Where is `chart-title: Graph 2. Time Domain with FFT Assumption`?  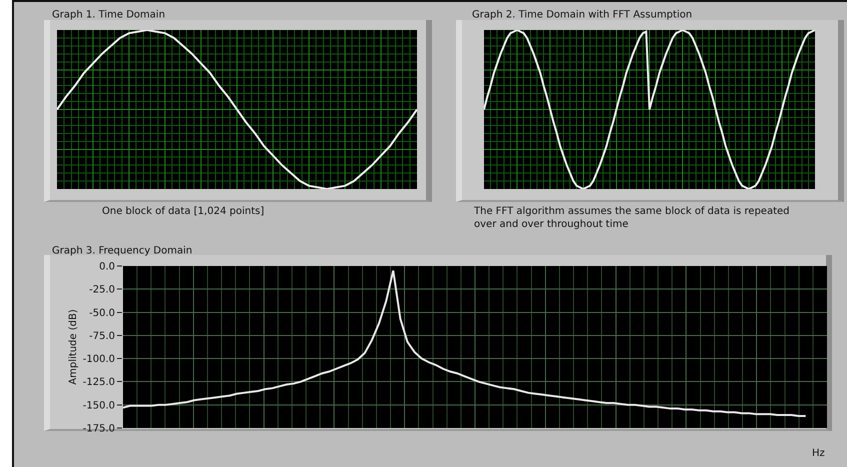
chart-title: Graph 2. Time Domain with FFT Assumption is located at coordinates (582, 15).